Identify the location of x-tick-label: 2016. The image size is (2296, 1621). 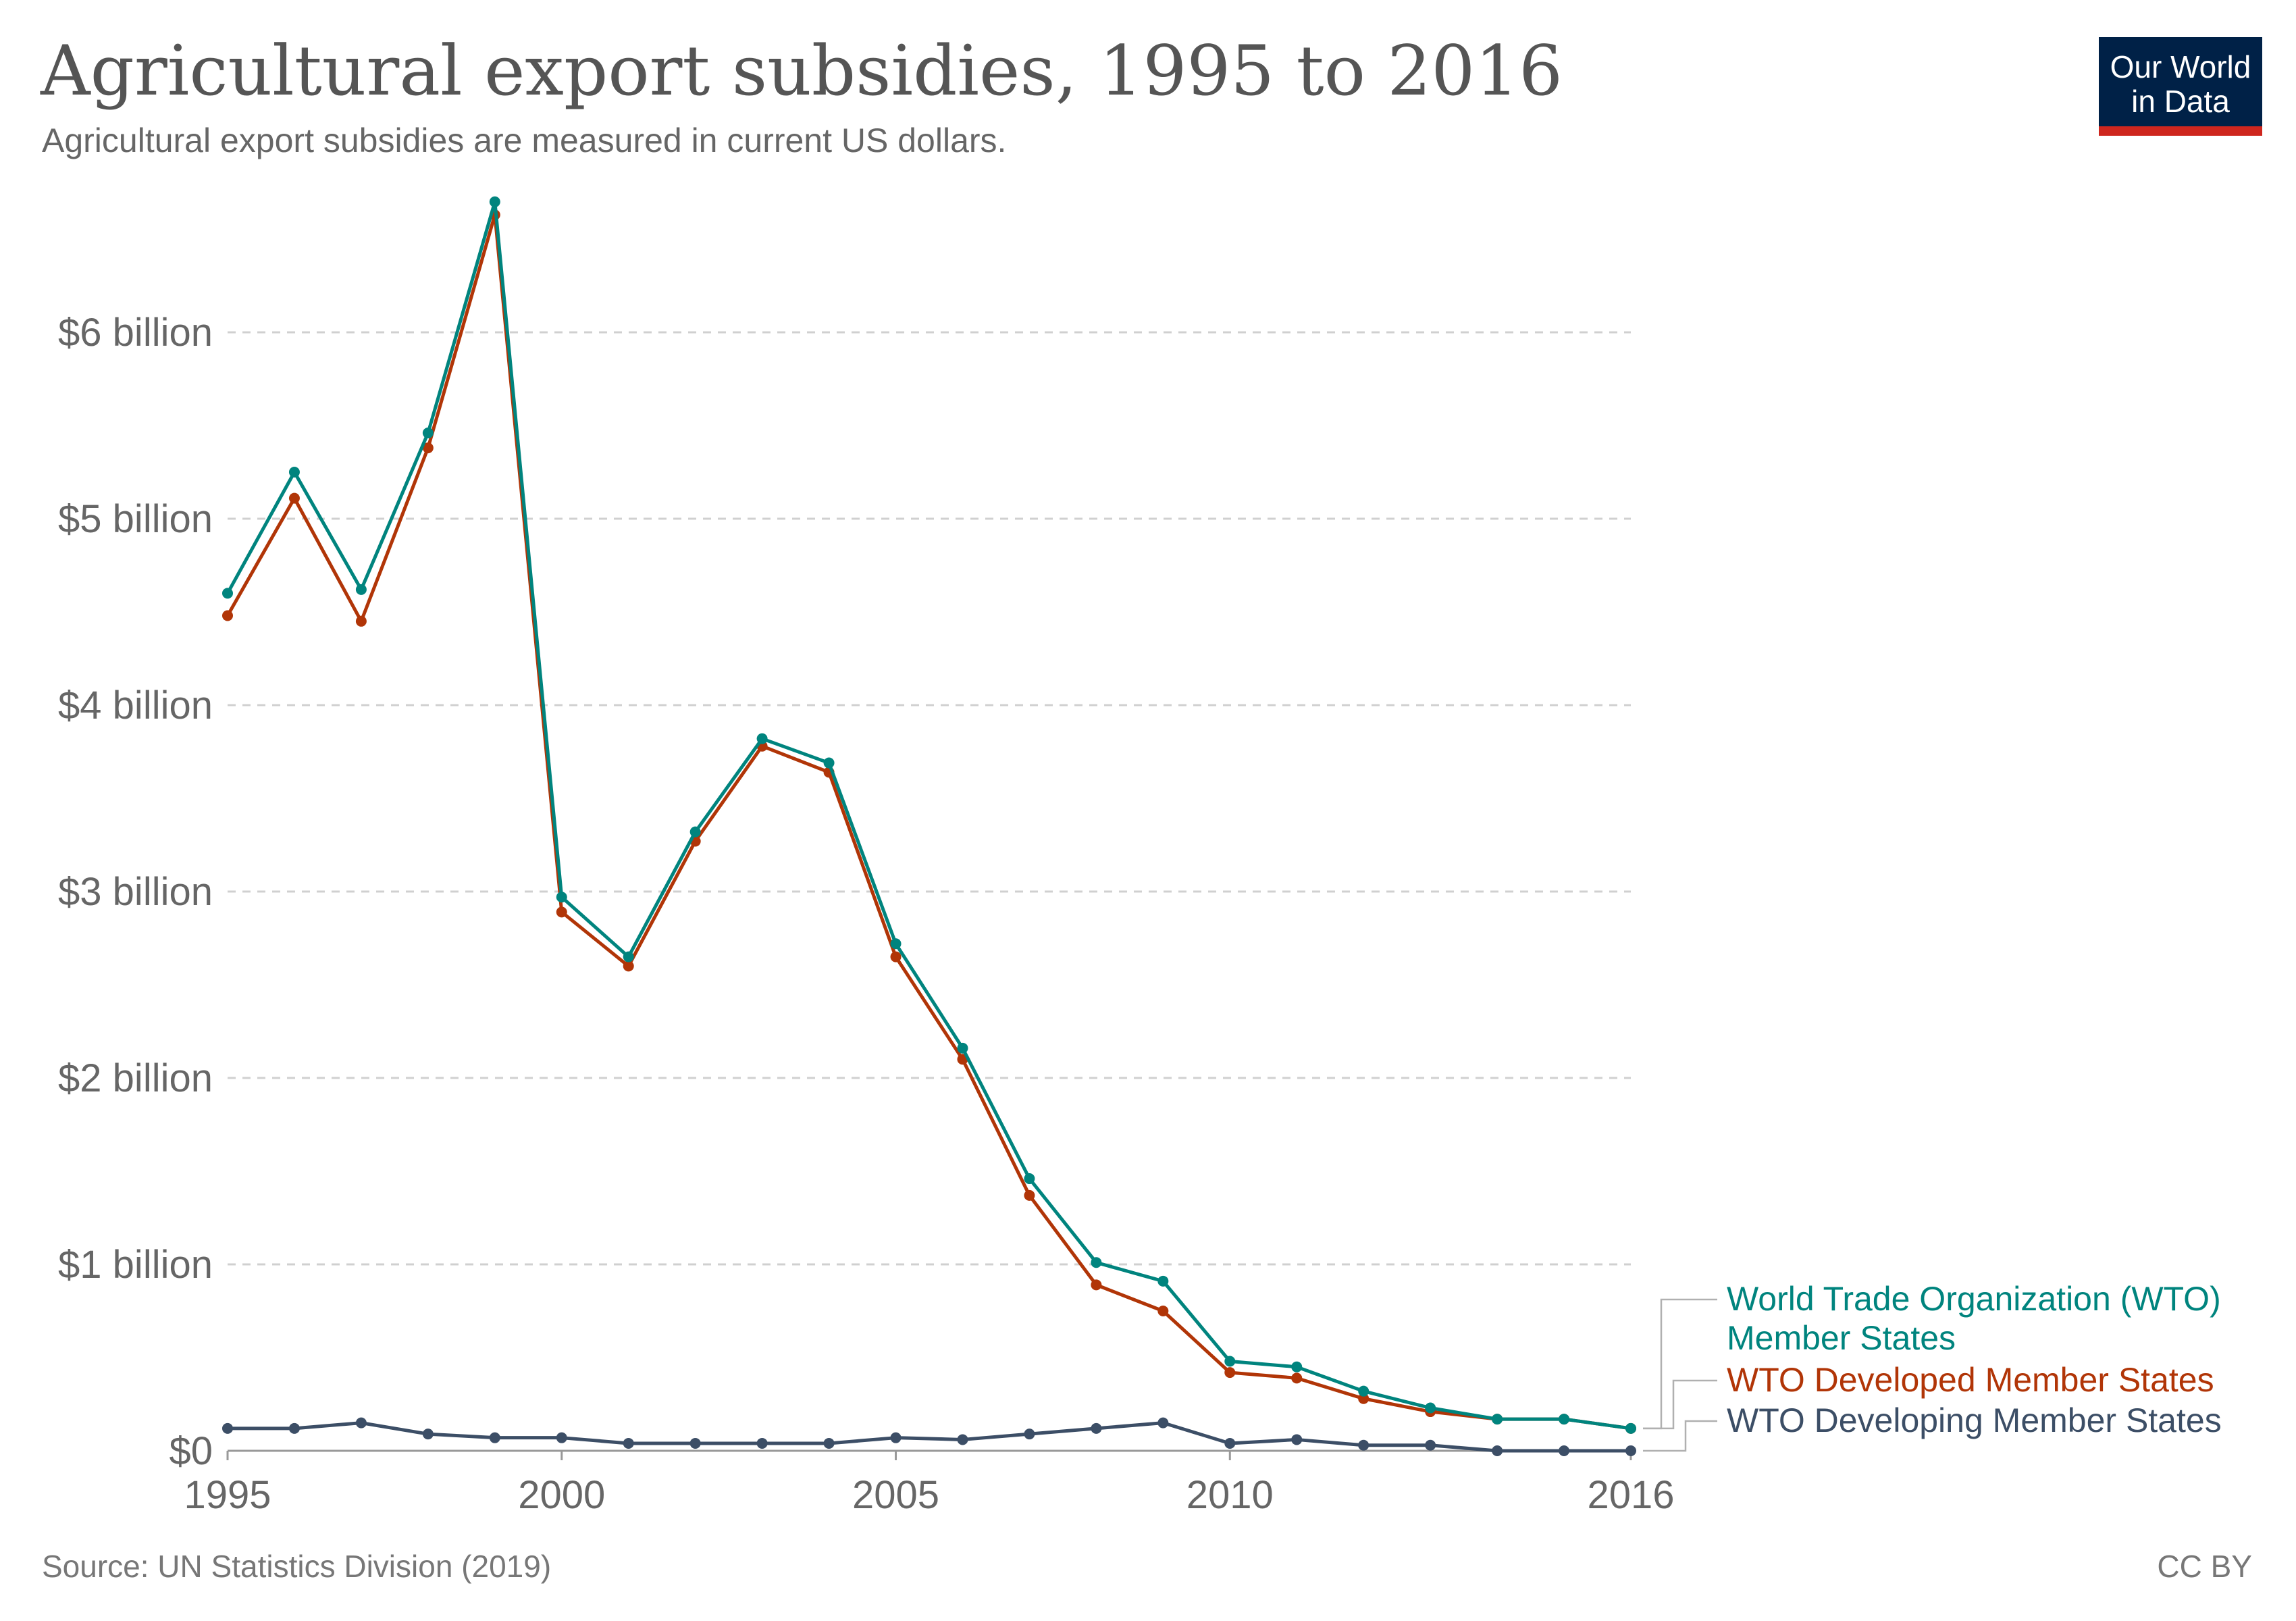
(1630, 1495).